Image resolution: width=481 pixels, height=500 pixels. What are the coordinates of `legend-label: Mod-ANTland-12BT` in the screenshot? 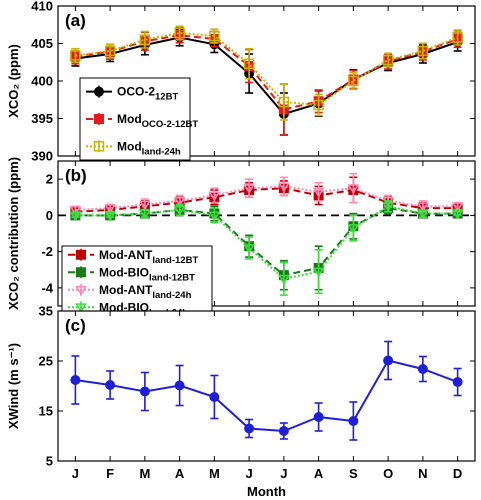 It's located at (148, 257).